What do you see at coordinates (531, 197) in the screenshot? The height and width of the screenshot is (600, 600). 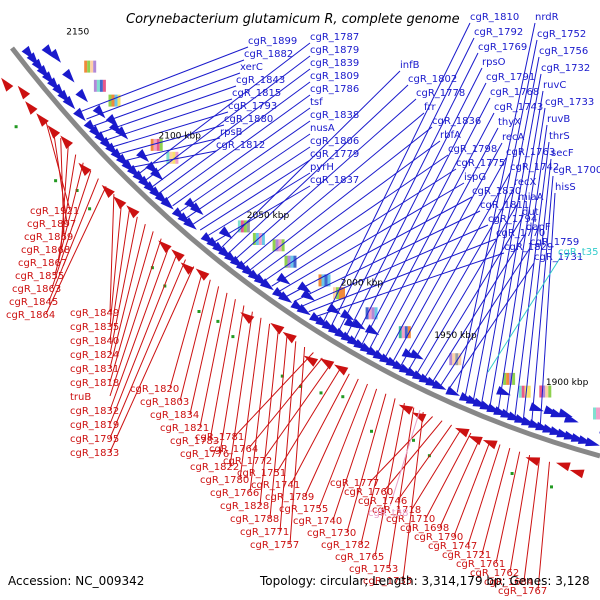 I see `gene-label-forward: miaA` at bounding box center [531, 197].